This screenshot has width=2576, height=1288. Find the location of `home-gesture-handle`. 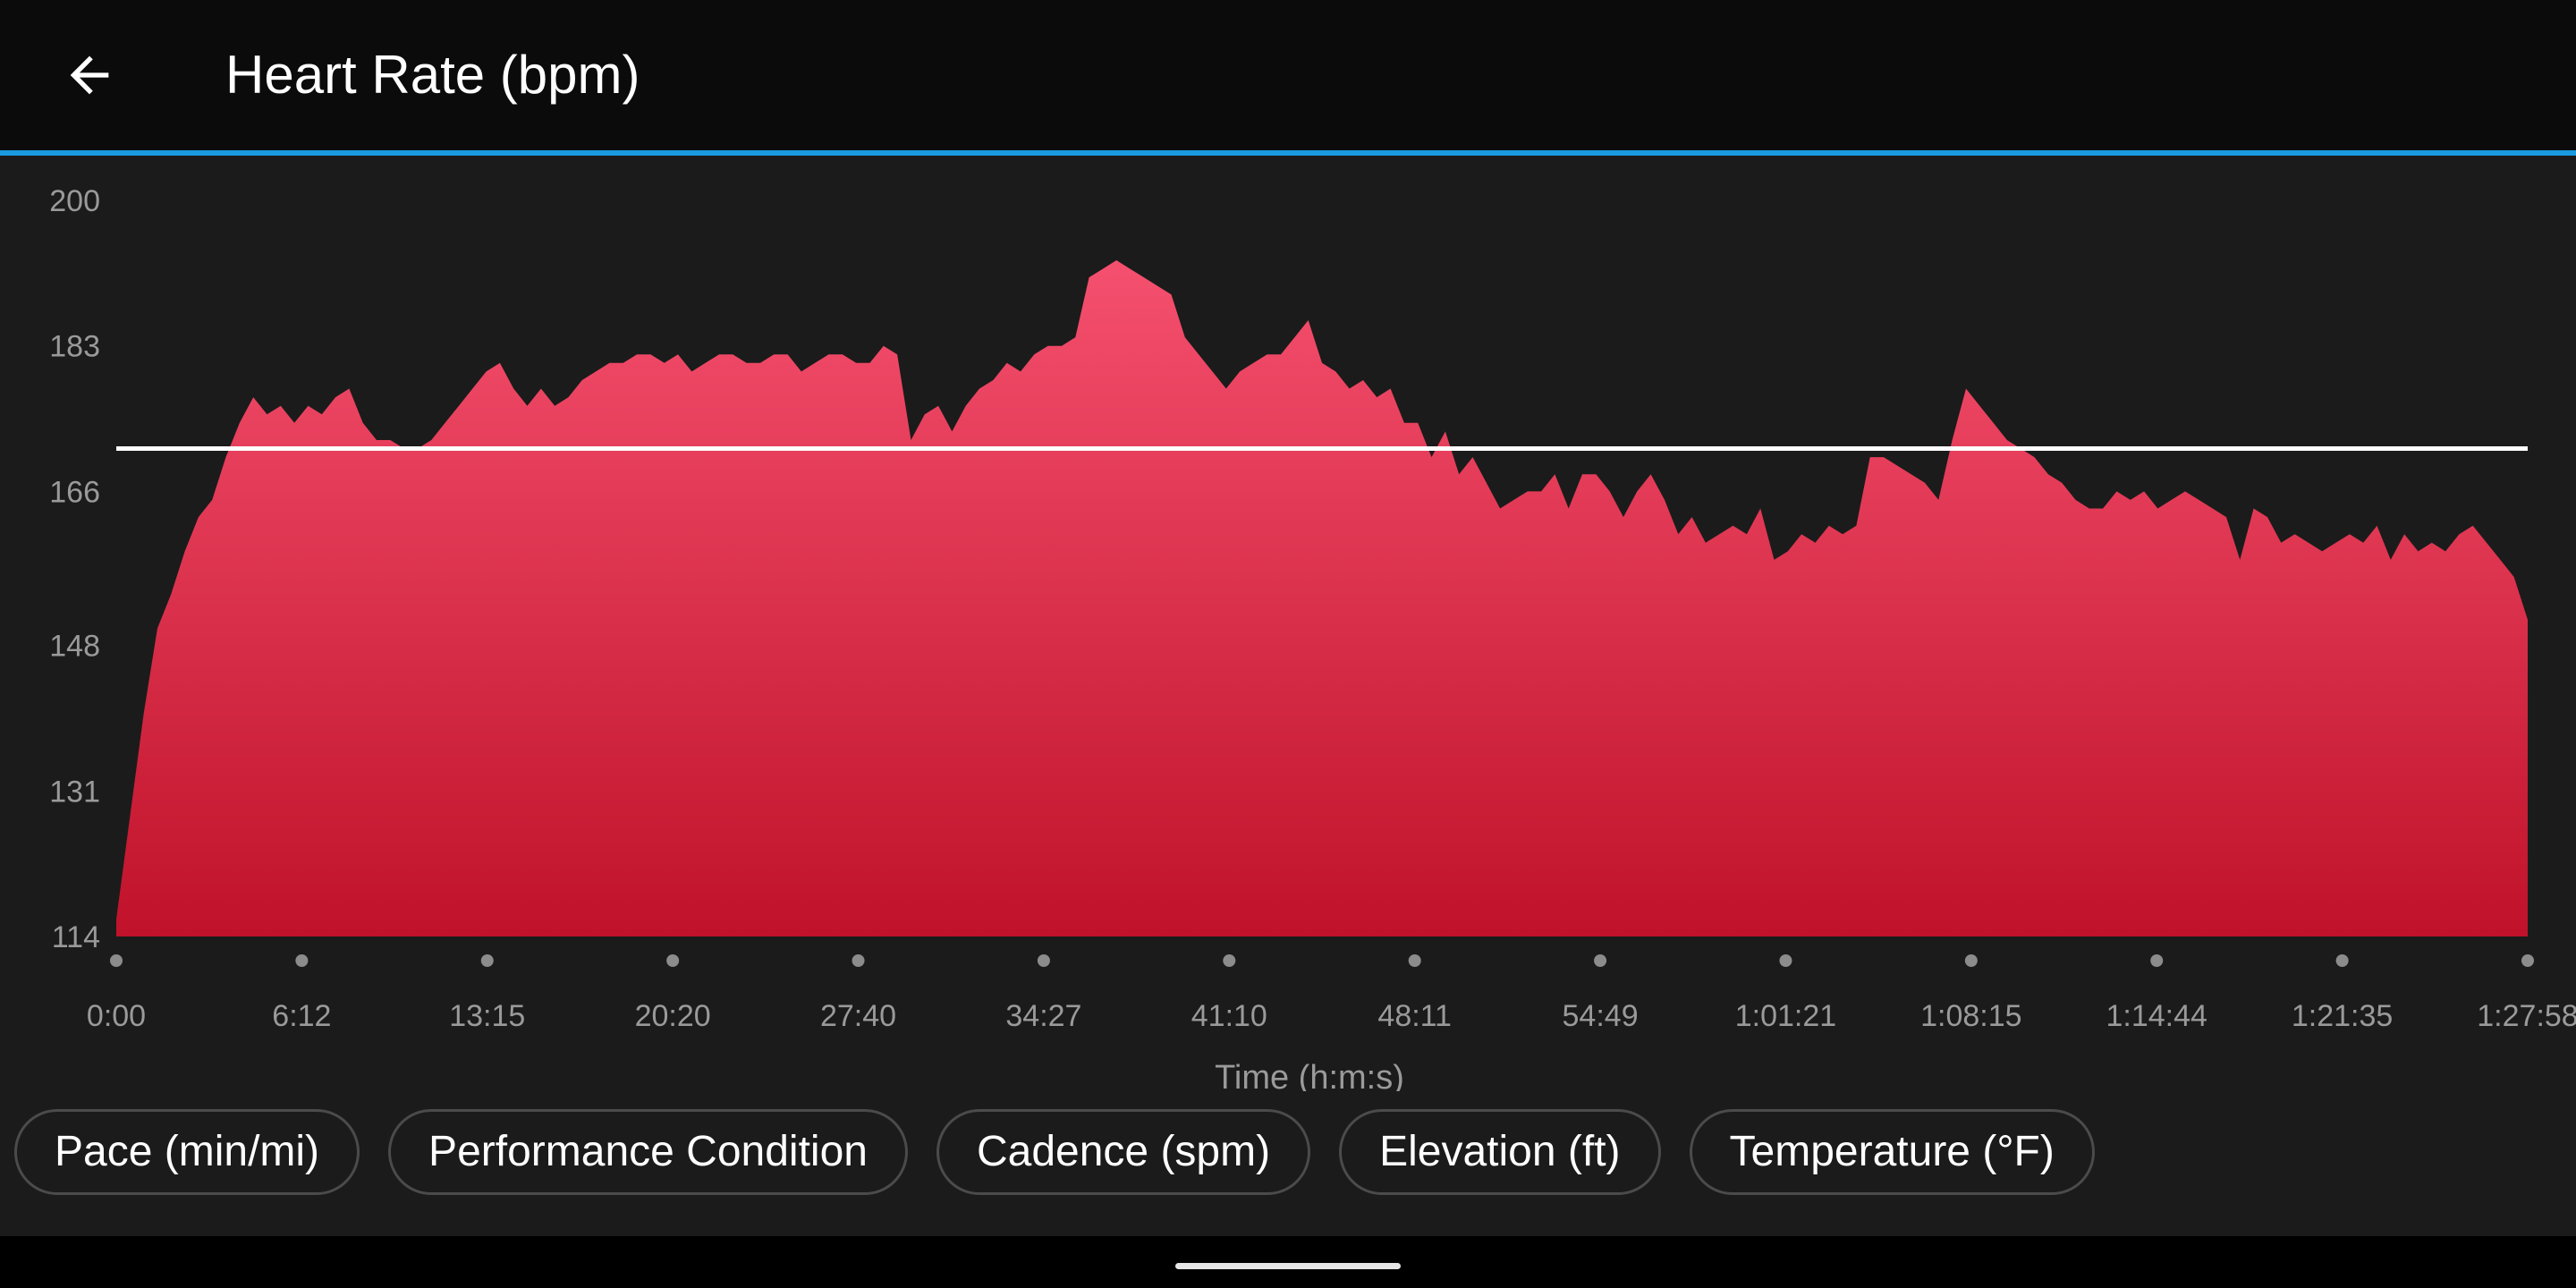

home-gesture-handle is located at coordinates (1288, 1266).